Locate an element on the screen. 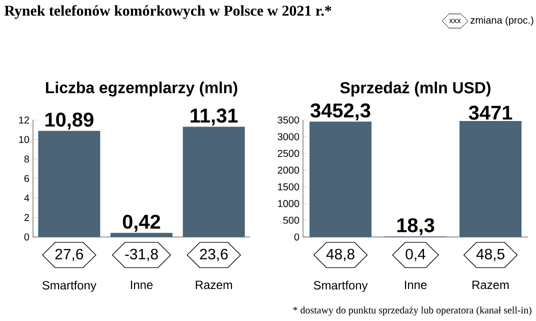  text: 0,4 is located at coordinates (416, 255).